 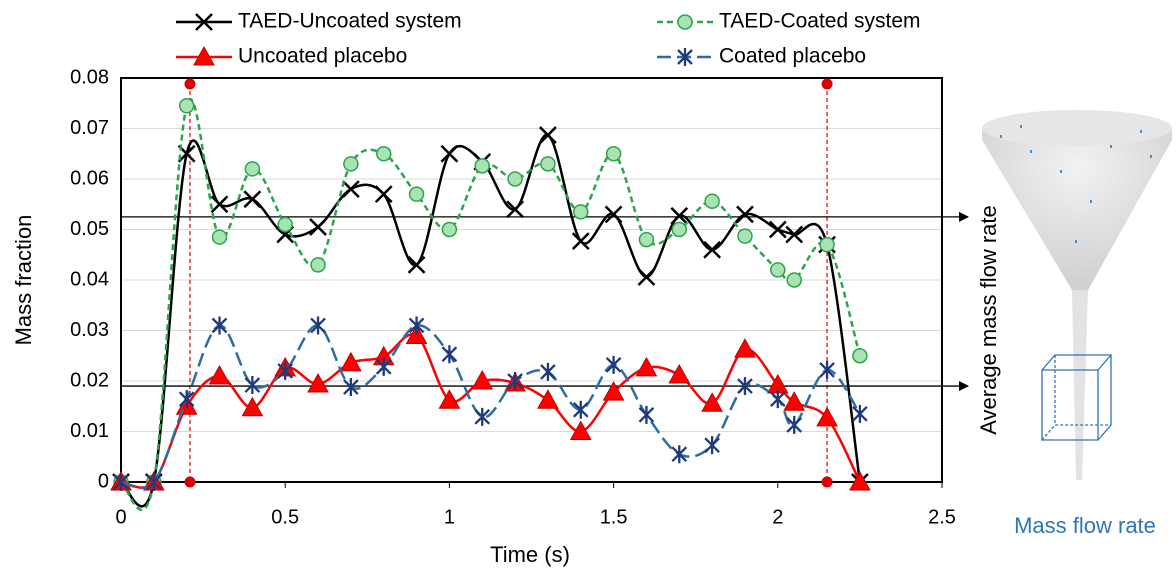 What do you see at coordinates (89, 380) in the screenshot?
I see `y-tick-label: 0.02` at bounding box center [89, 380].